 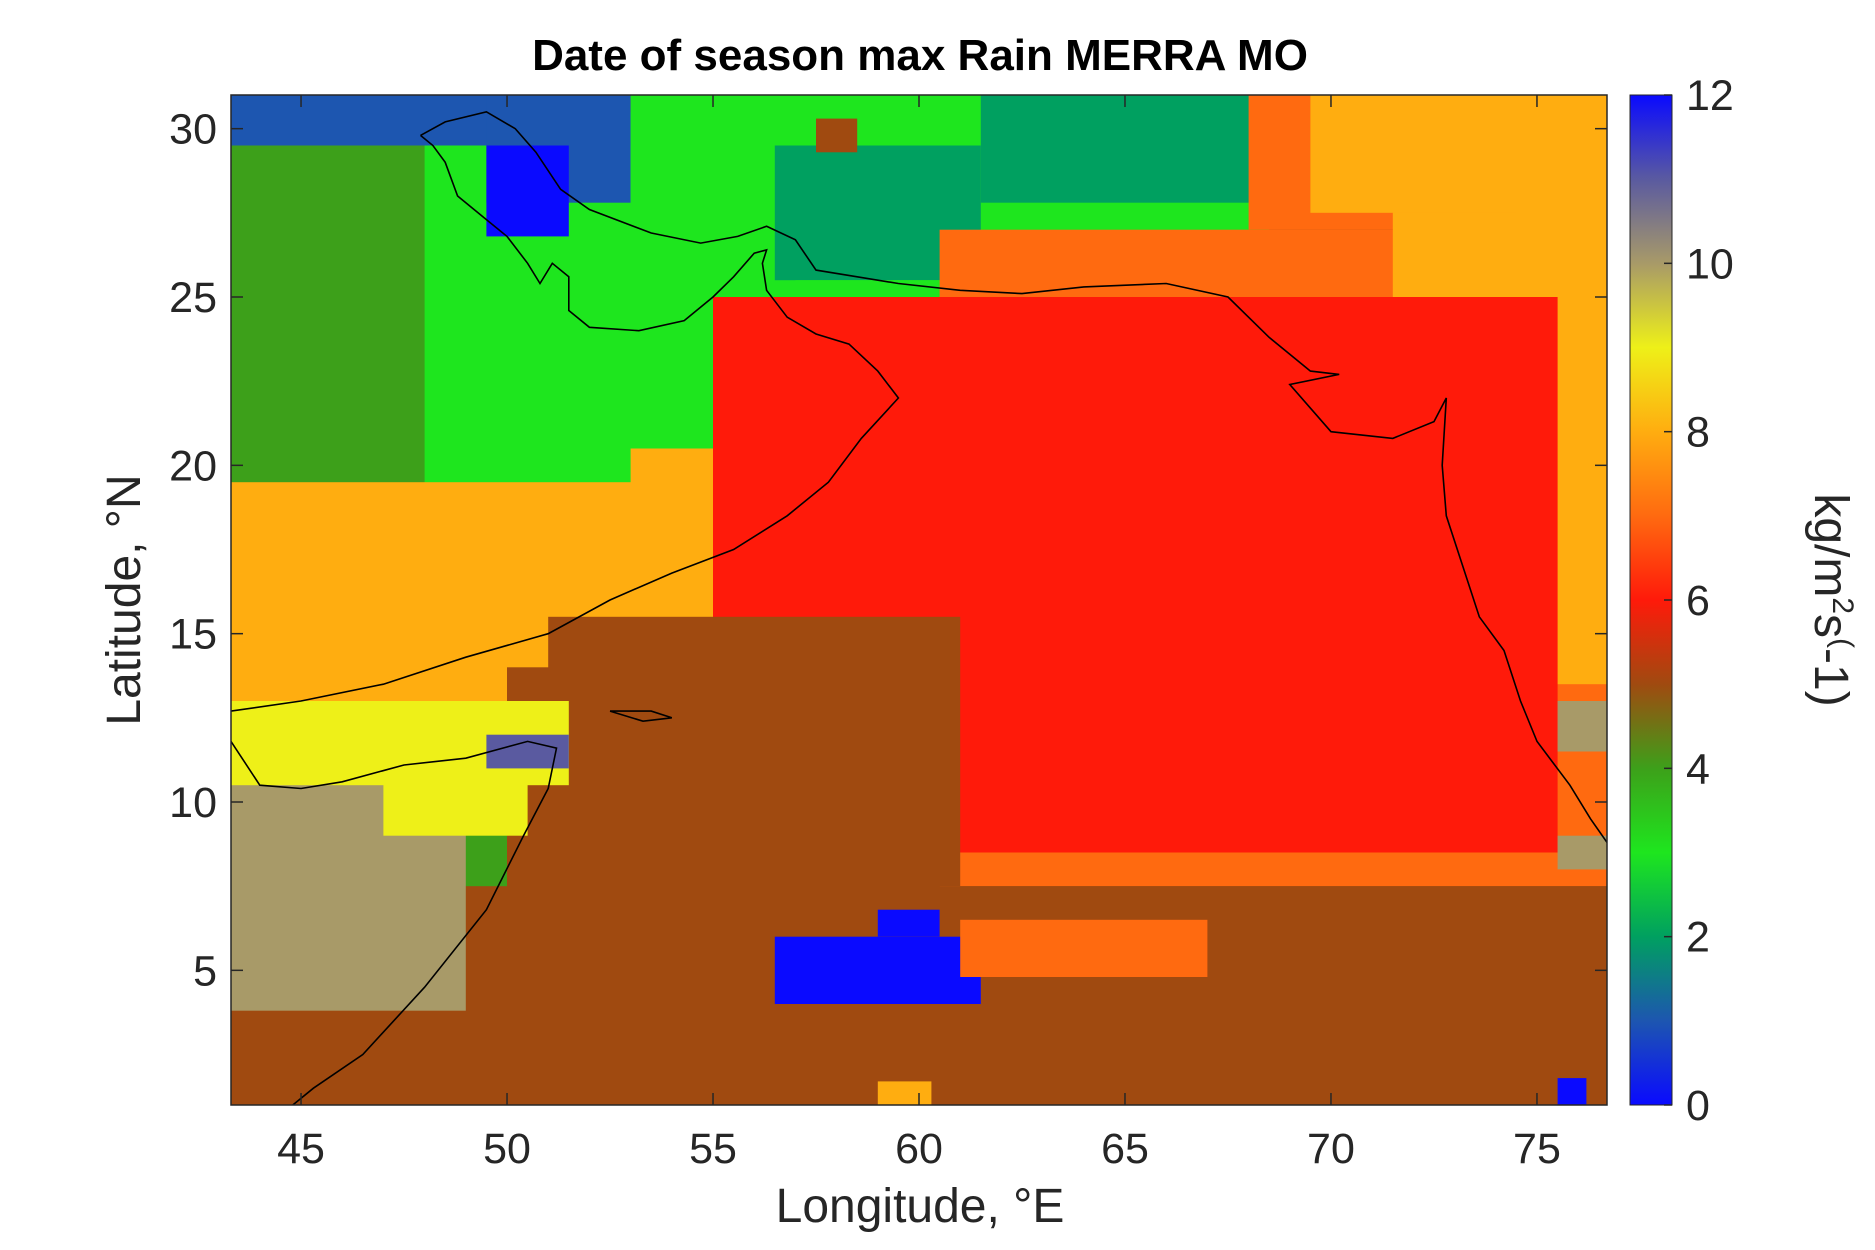 I want to click on y-tick-label: 25, so click(x=193, y=298).